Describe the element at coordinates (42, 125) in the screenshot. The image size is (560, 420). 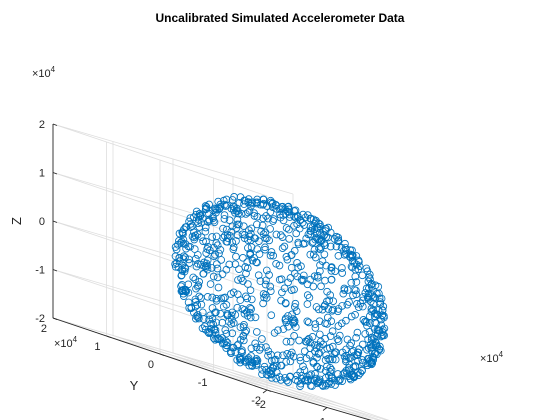
I see `z-tick-label: 2` at that location.